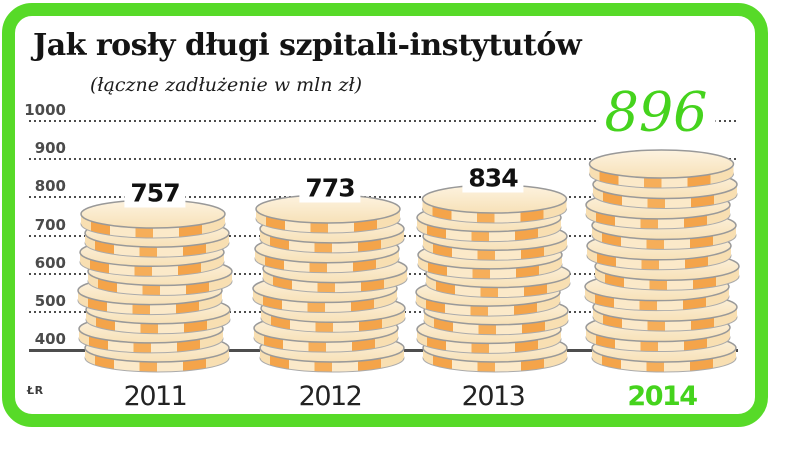 The height and width of the screenshot is (454, 805). I want to click on y-axis-label-1000: 1000, so click(45, 110).